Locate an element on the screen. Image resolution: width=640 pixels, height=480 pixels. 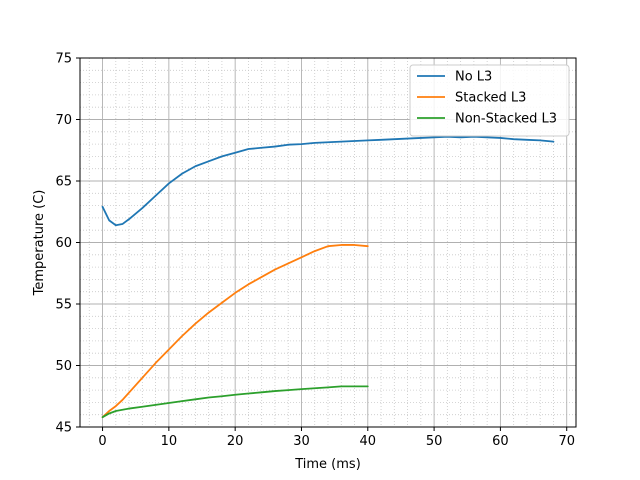
y-tick-label: 70 is located at coordinates (63, 120).